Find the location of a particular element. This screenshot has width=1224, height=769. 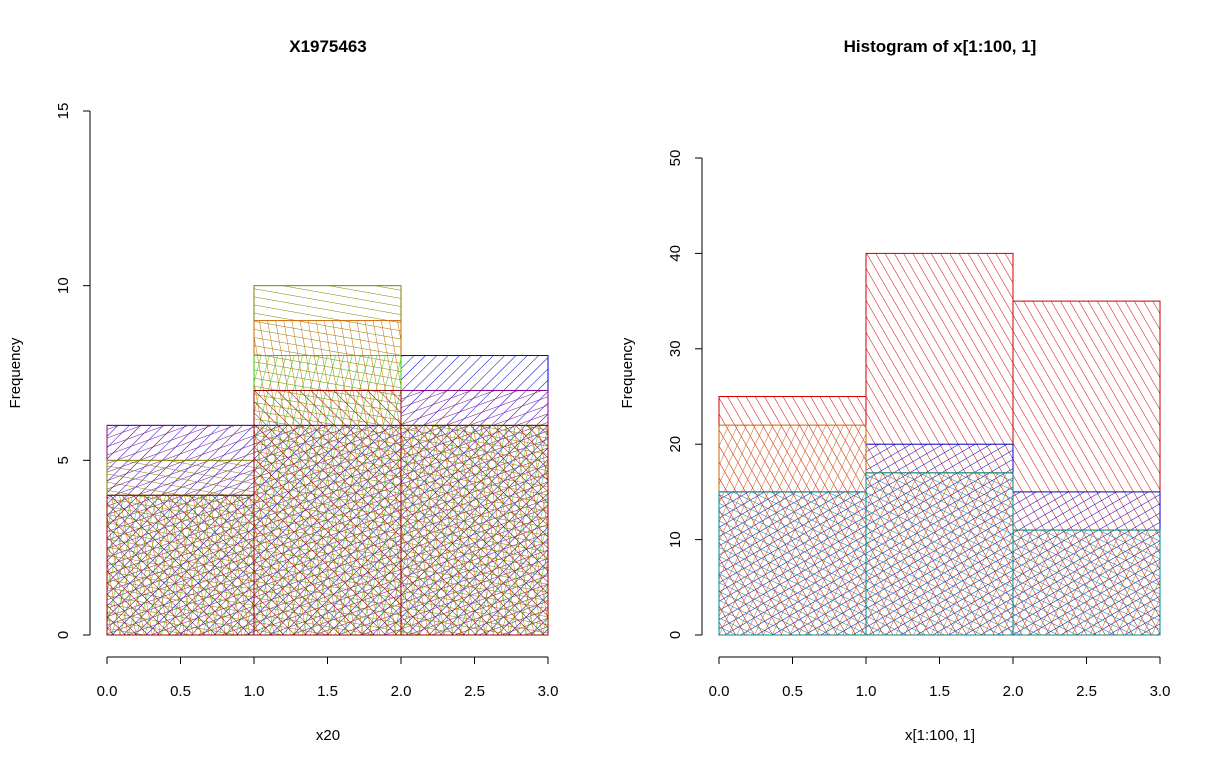

chart-title: Histogram of x[1:100, 1] is located at coordinates (940, 46).